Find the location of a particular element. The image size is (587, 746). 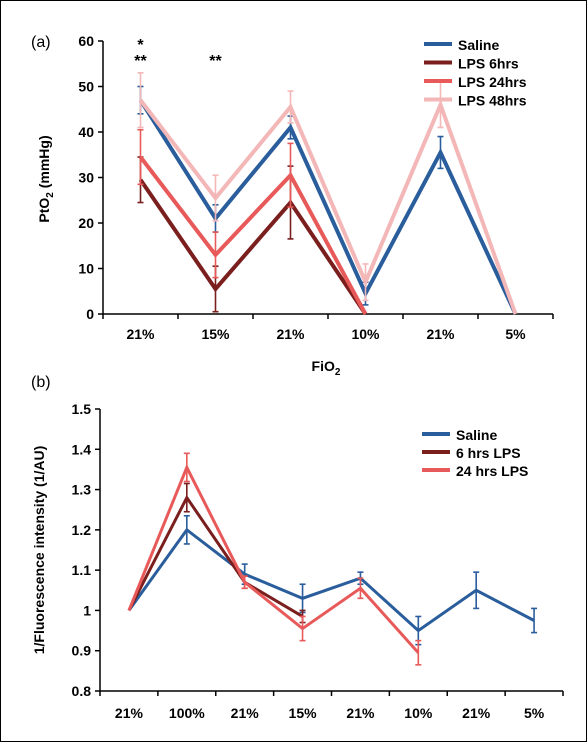

y-tick-label: 1.4 is located at coordinates (82, 449).